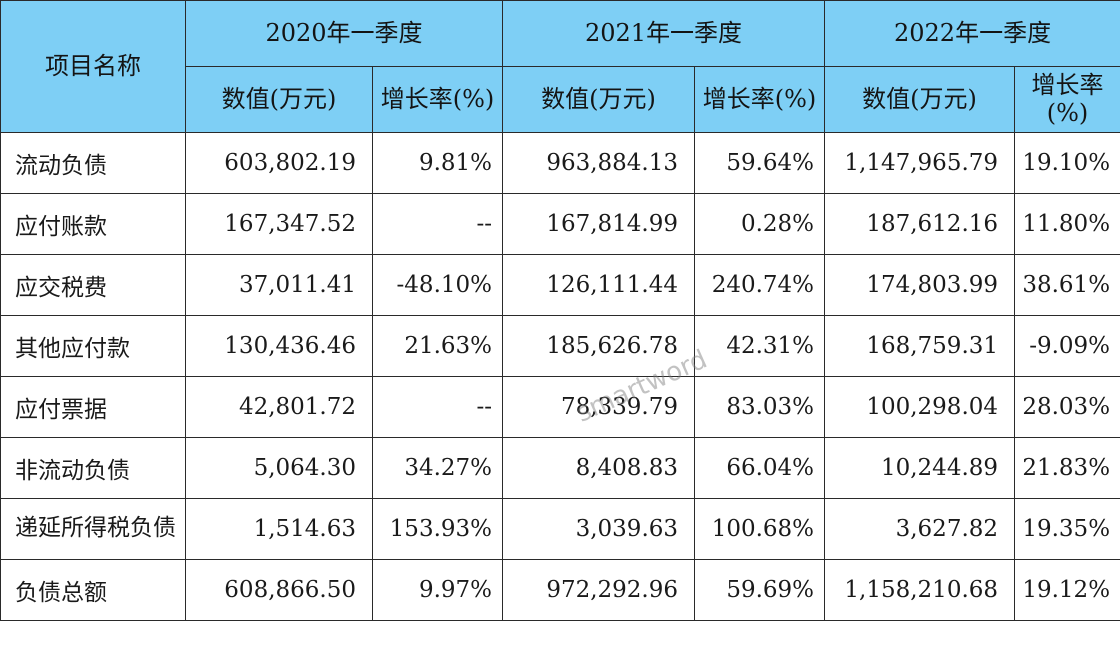 This screenshot has width=1120, height=658. What do you see at coordinates (279, 468) in the screenshot?
I see `cell-value-2020: 5,064.30` at bounding box center [279, 468].